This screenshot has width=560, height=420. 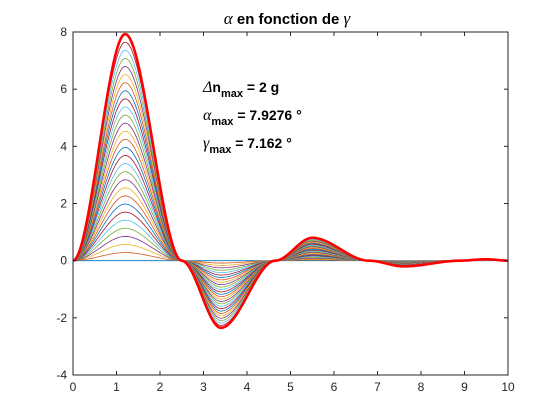 I want to click on y-tick-label: -4, so click(x=61, y=375).